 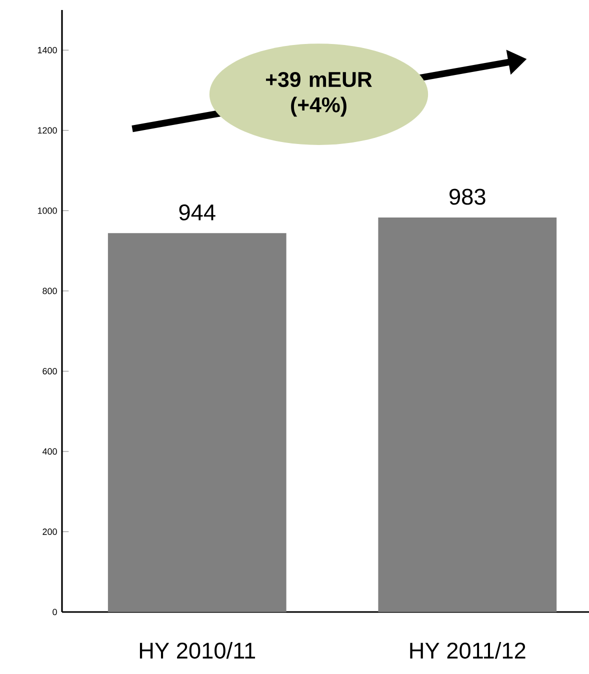 I want to click on y-tick-label: 1400, so click(x=47, y=50).